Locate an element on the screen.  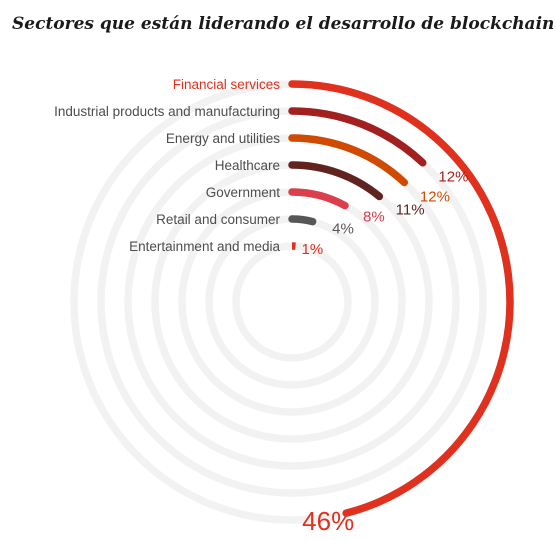
arc-industrial-products-and-manufacturing is located at coordinates (357, 137).